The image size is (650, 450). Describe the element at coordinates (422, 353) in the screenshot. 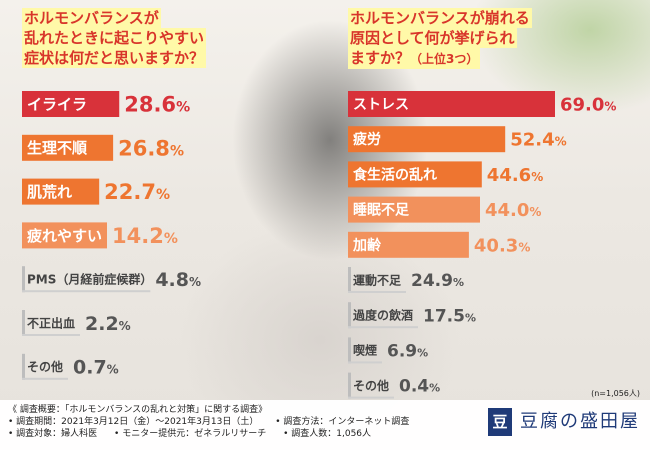

I see `value-unit-1-7: %` at that location.